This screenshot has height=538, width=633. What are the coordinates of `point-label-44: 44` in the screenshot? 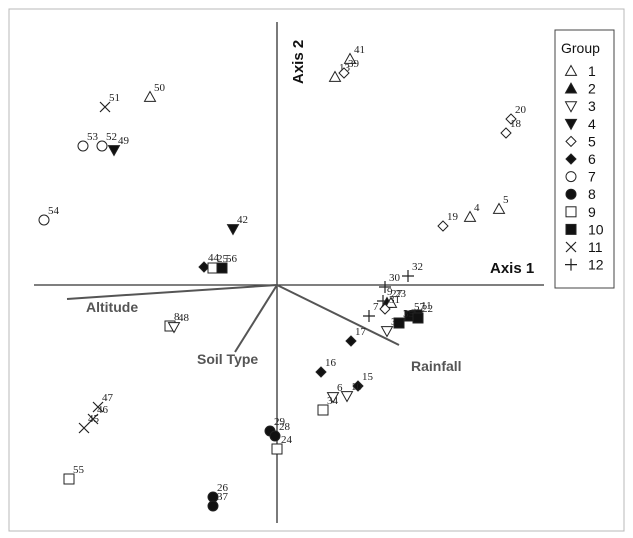 It's located at (214, 258).